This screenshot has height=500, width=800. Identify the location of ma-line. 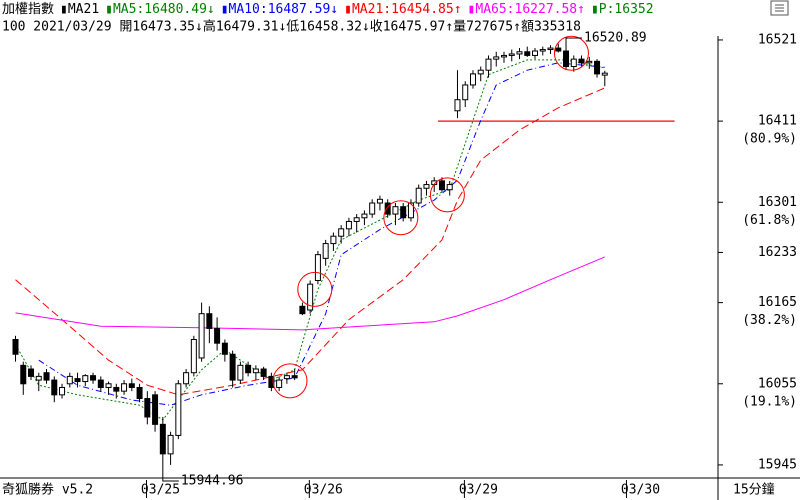
(310, 293).